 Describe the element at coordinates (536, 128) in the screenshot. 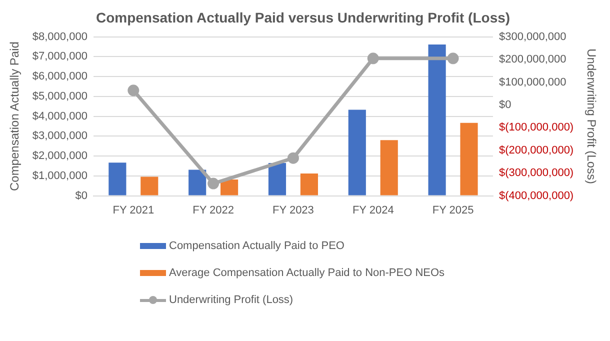

I see `y2-tick-label: $(100,000,000)` at that location.